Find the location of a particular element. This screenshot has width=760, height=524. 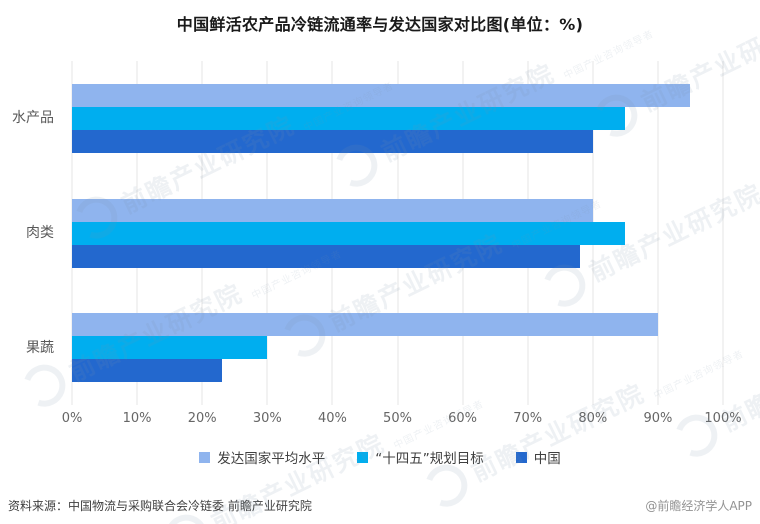

legend-label: 发达国家平均水平 is located at coordinates (271, 459).